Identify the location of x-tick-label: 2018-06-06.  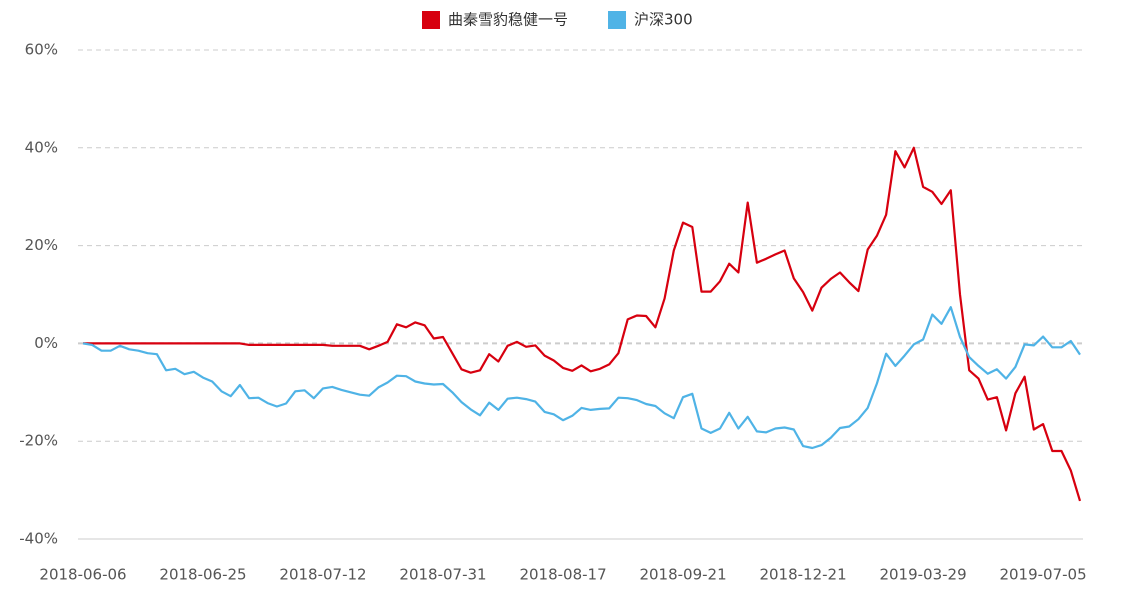
(82, 575).